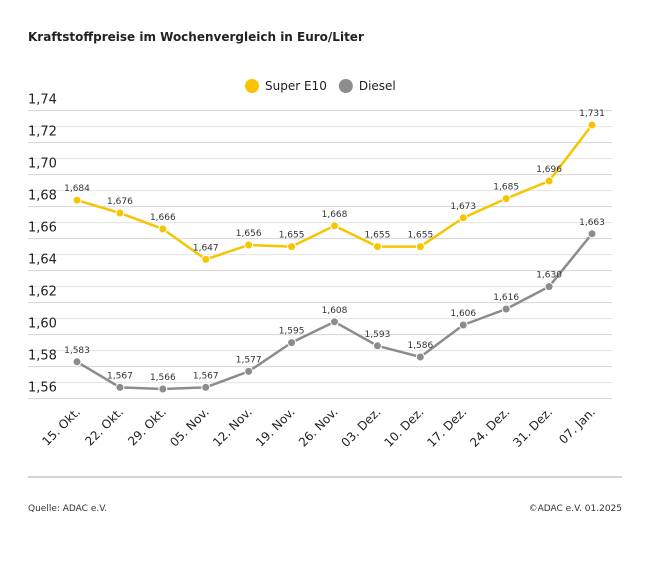  Describe the element at coordinates (318, 427) in the screenshot. I see `x-tick-label: 26. Nov.` at that location.